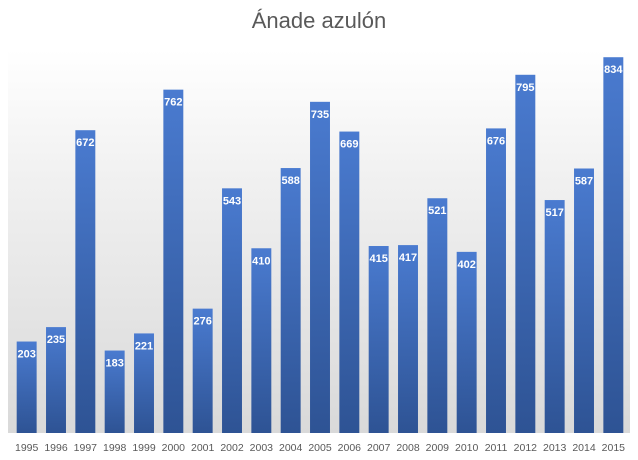 Image resolution: width=638 pixels, height=460 pixels. I want to click on bar-2013, so click(554, 316).